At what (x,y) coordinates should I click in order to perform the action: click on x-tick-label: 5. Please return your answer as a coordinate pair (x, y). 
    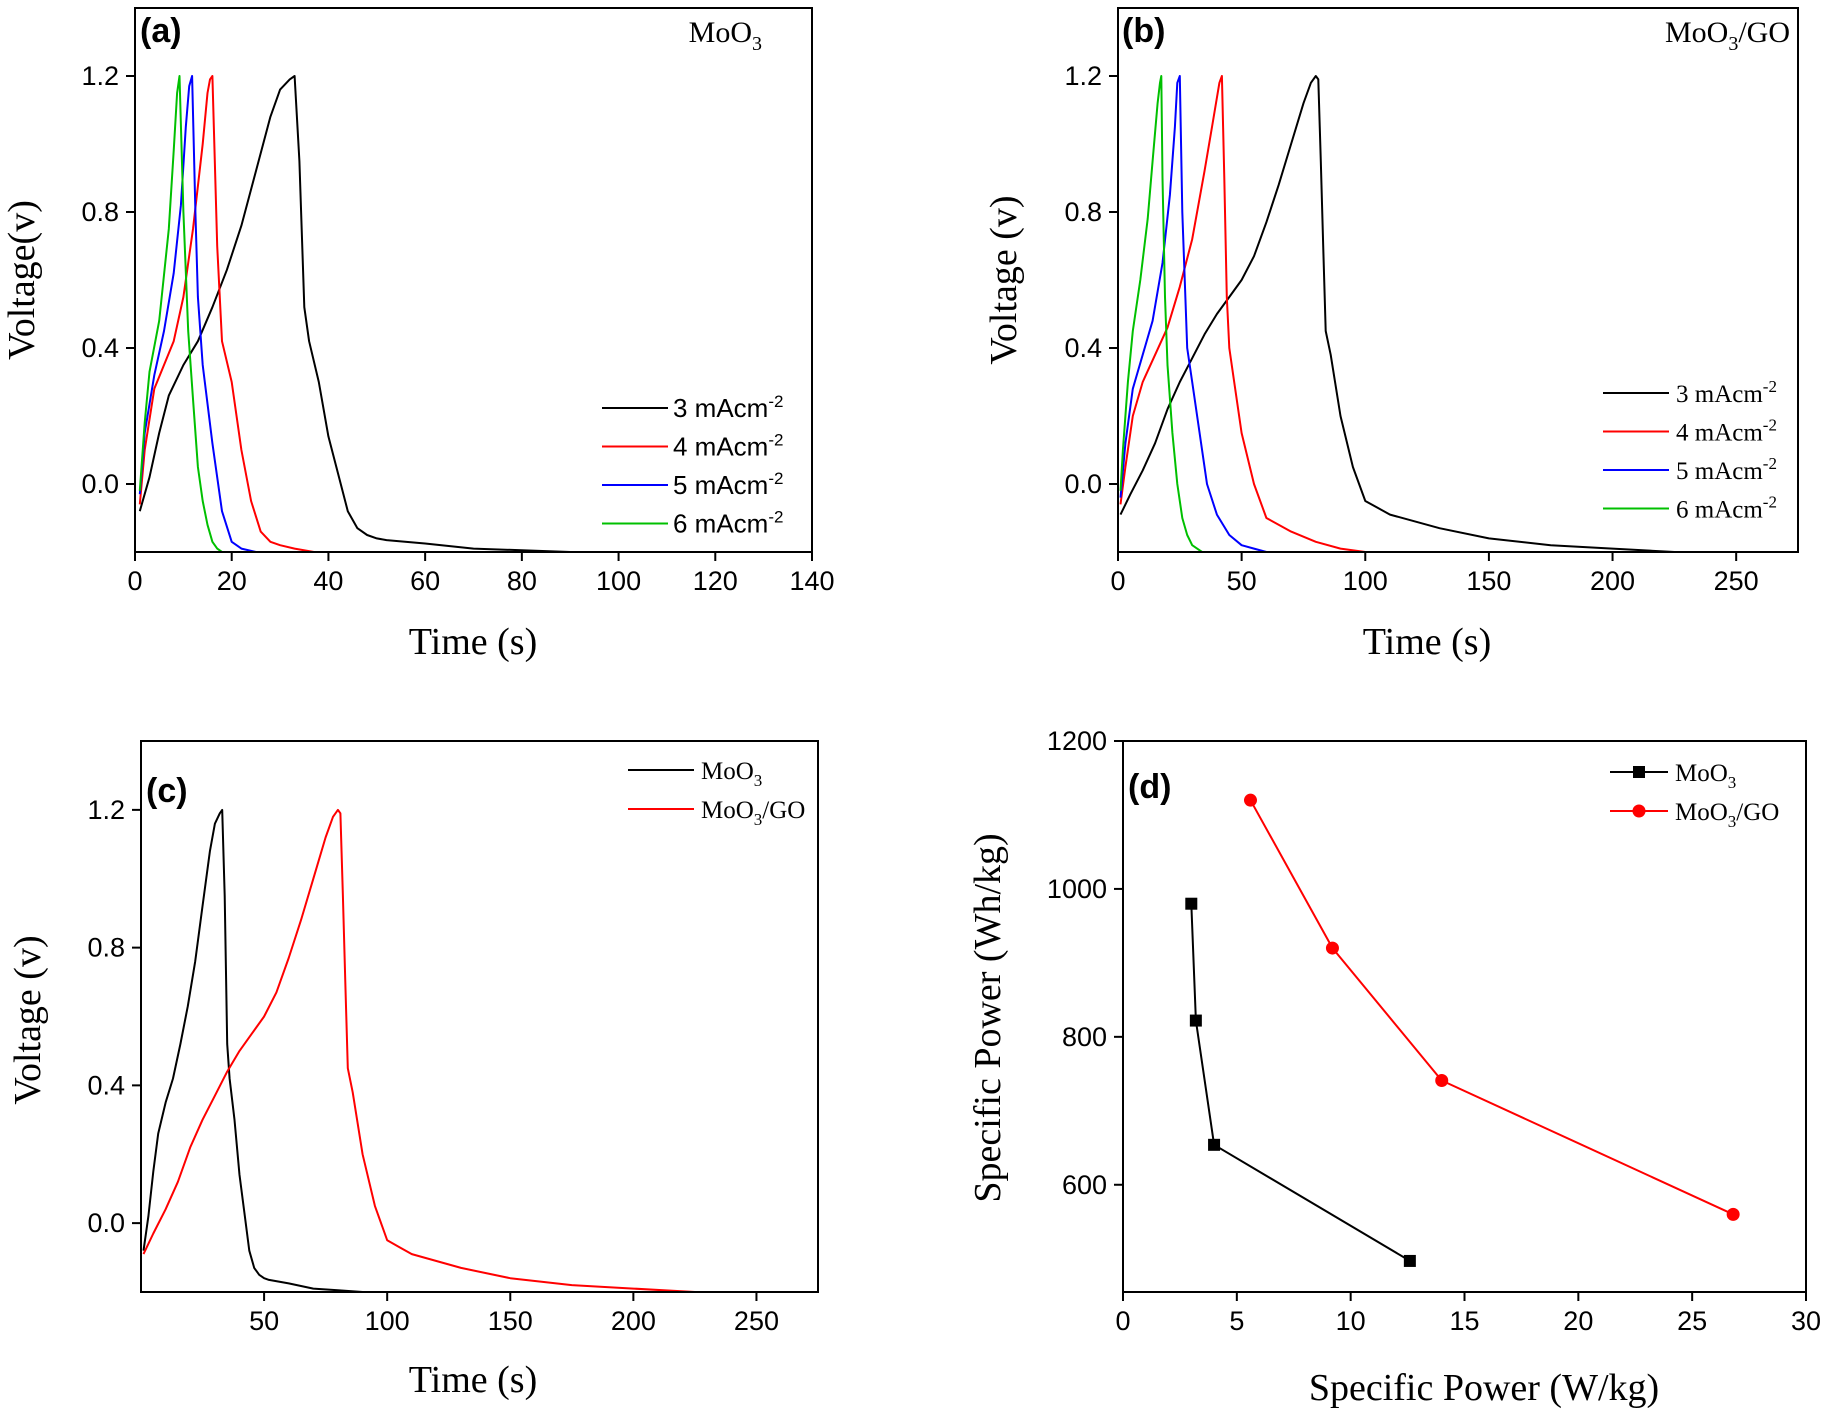
    Looking at the image, I should click on (1236, 1321).